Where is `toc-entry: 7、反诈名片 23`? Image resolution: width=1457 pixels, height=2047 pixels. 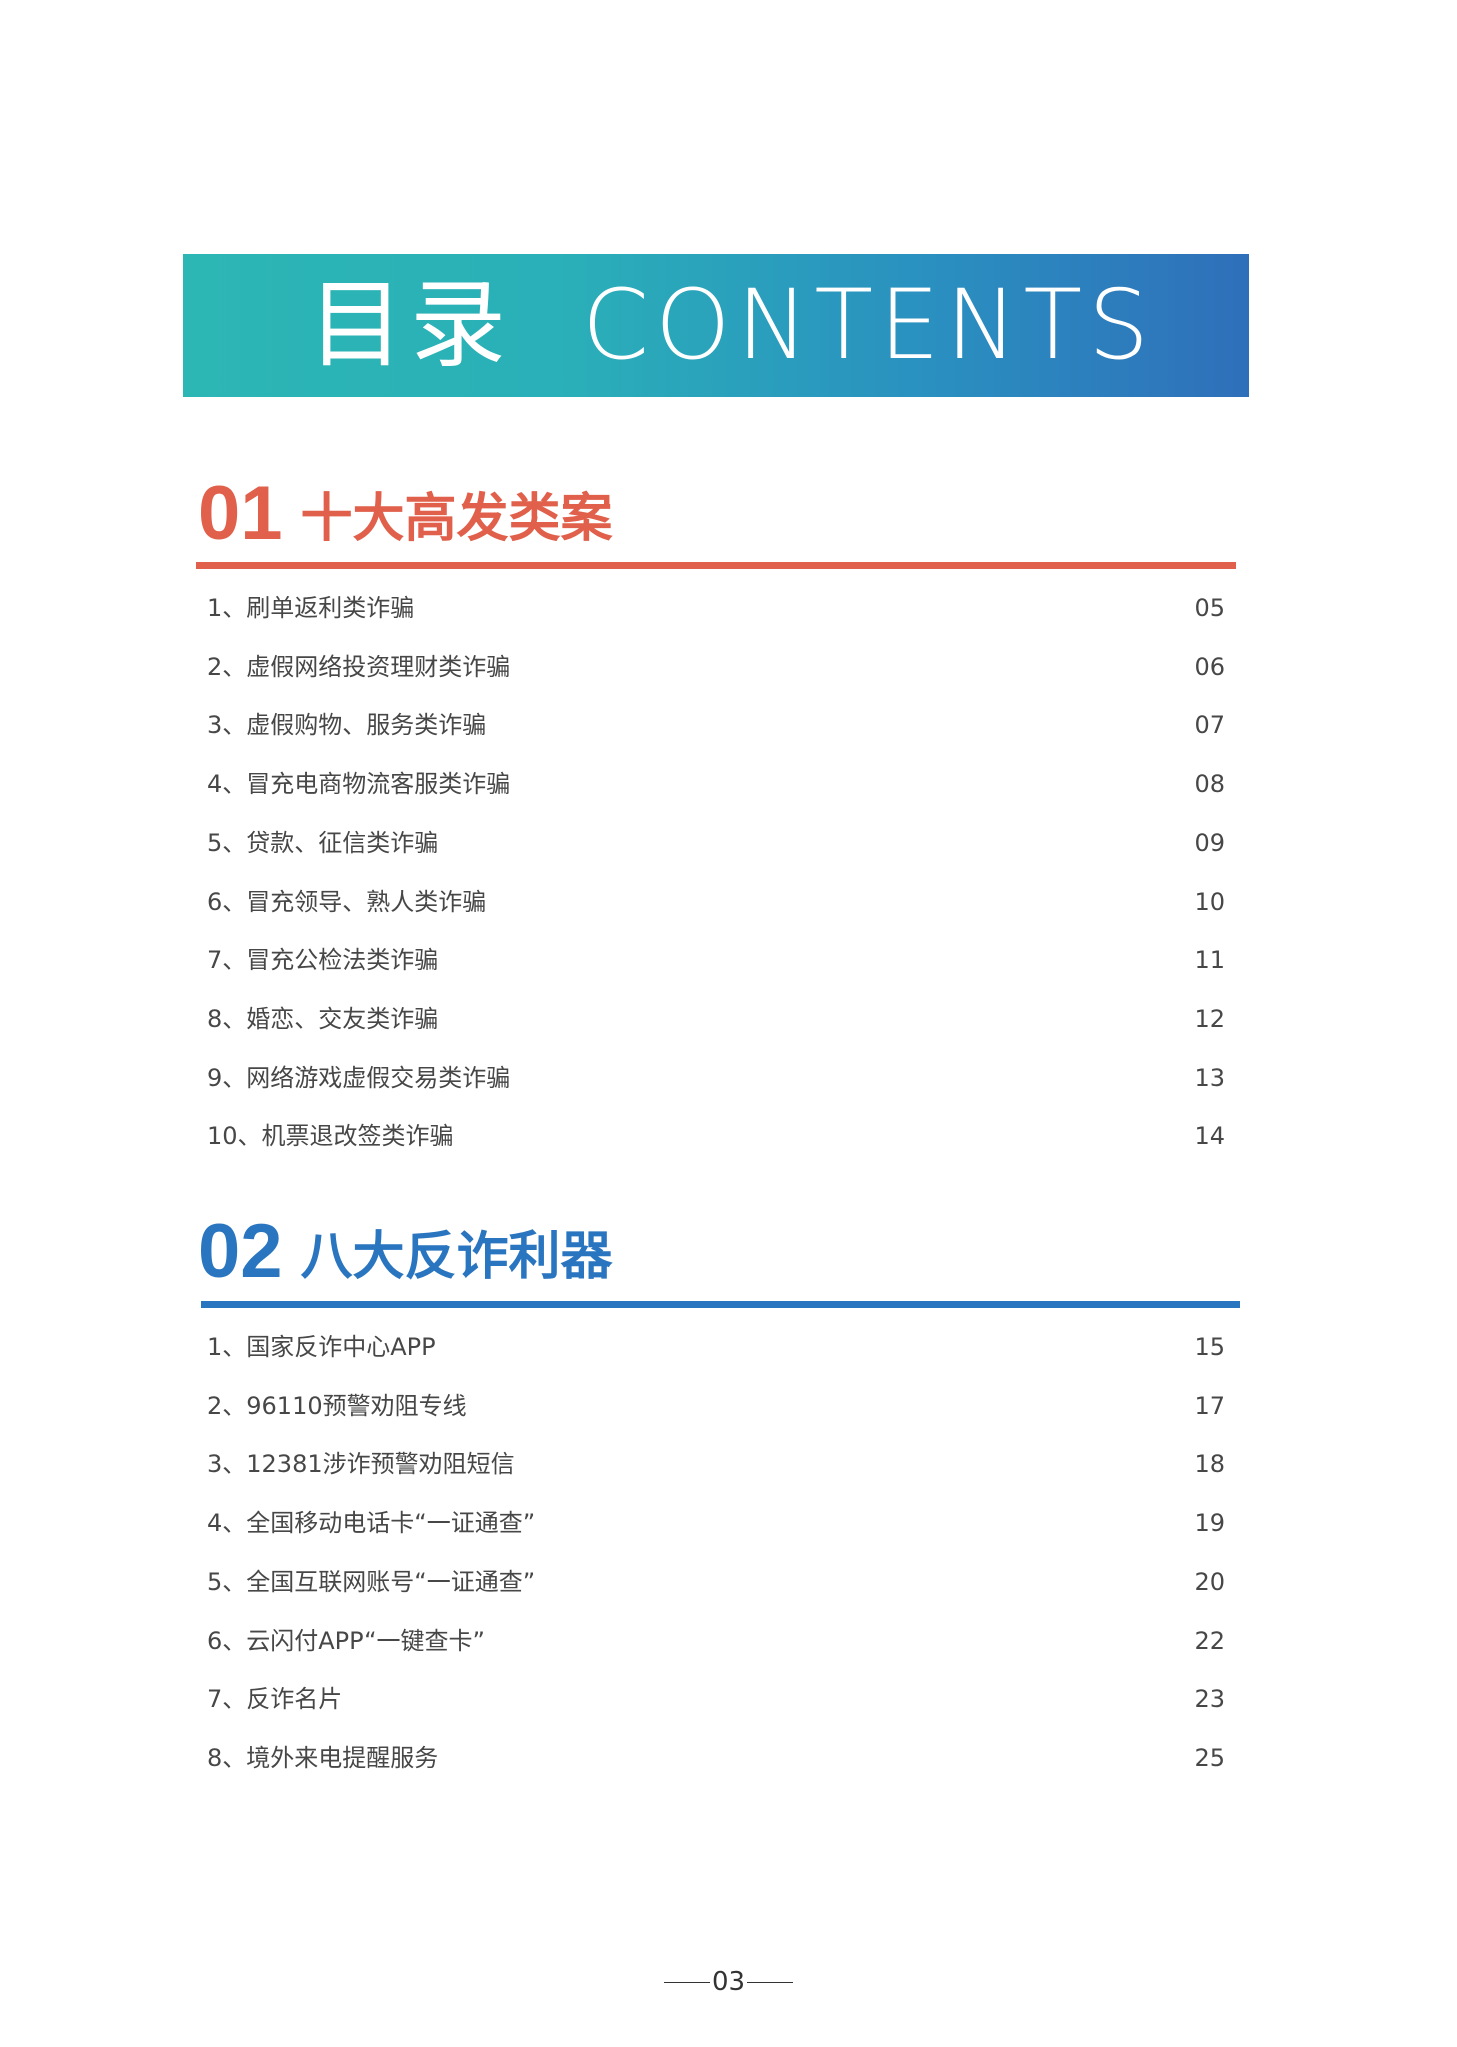 toc-entry: 7、反诈名片 23 is located at coordinates (716, 1699).